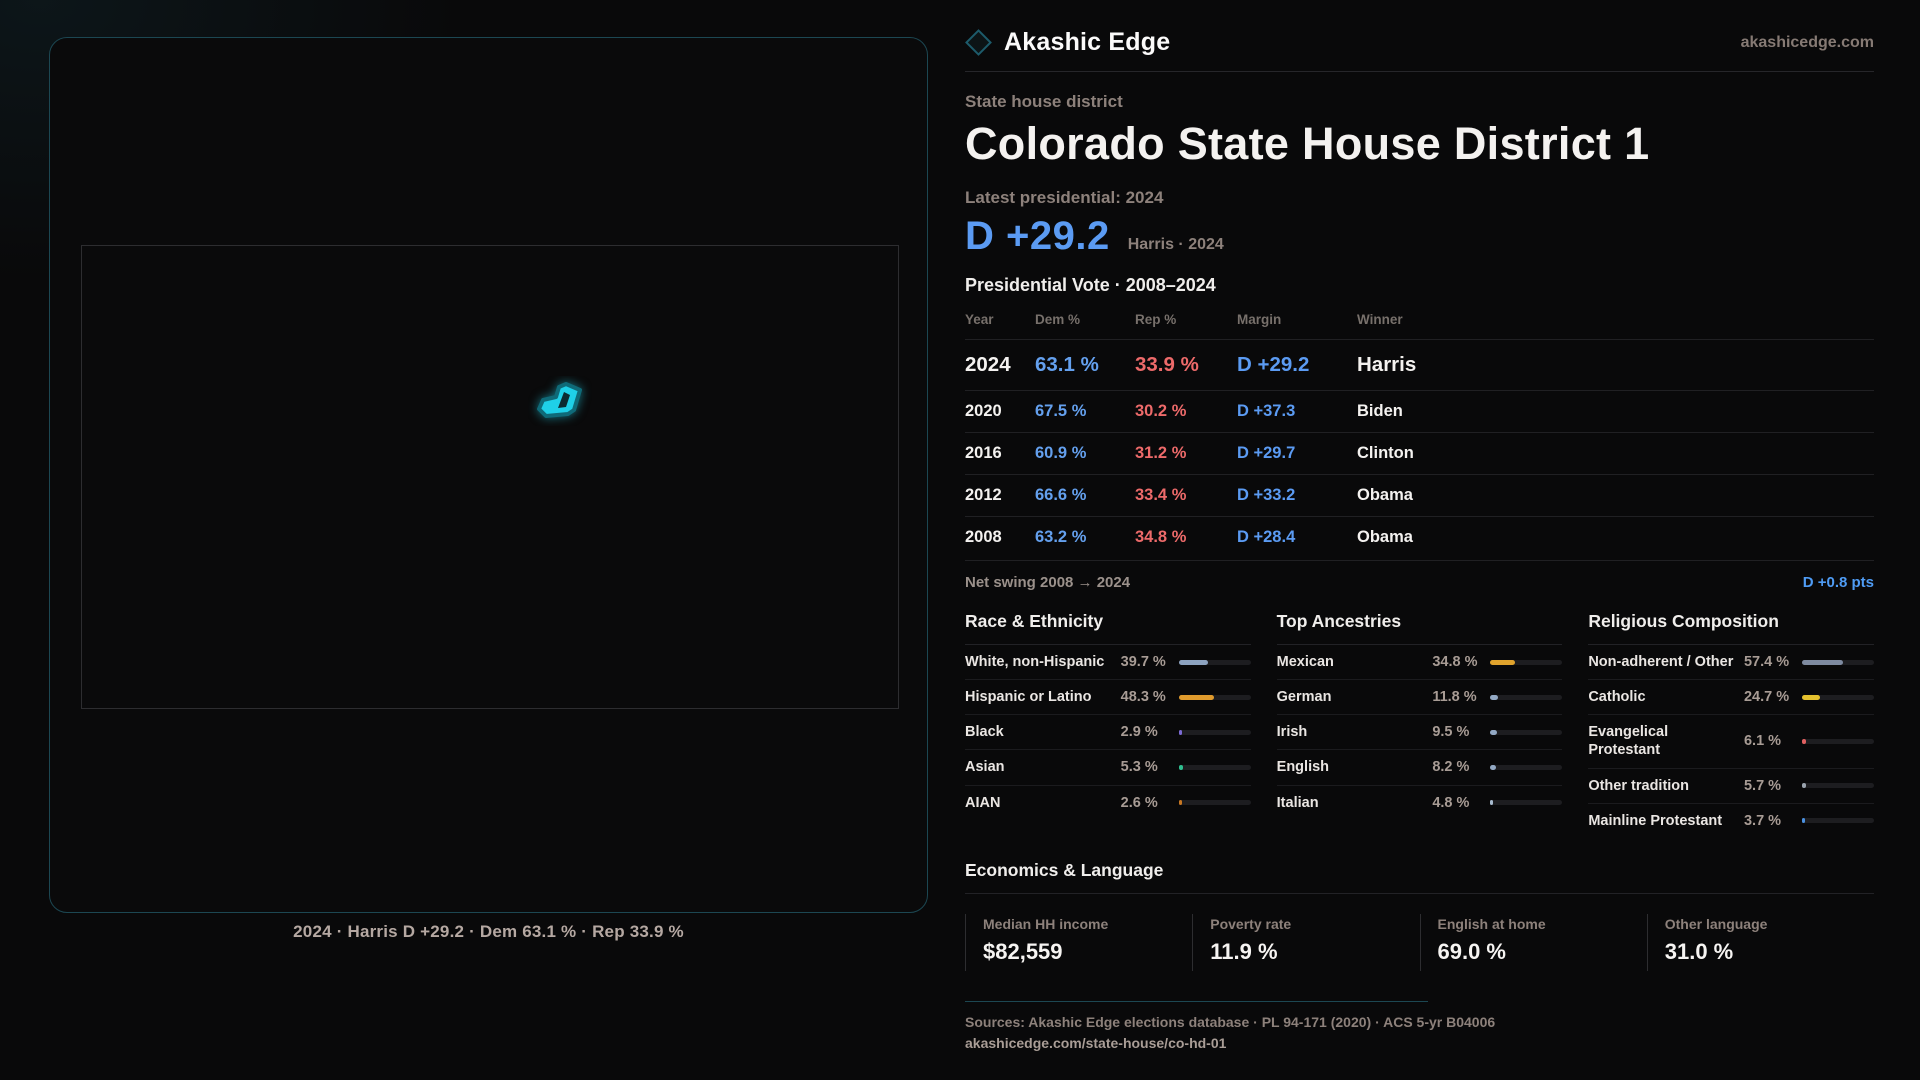 The height and width of the screenshot is (1080, 1920). What do you see at coordinates (979, 319) in the screenshot?
I see `vote-table-column-header: Year` at bounding box center [979, 319].